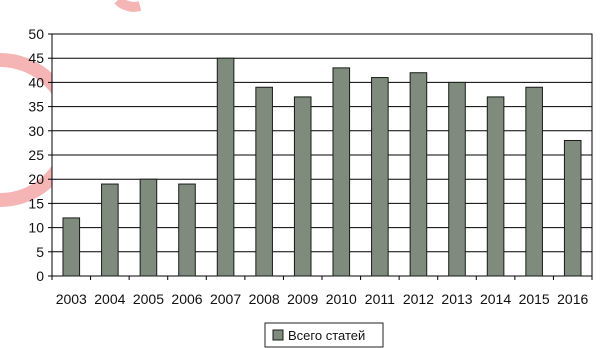 This screenshot has width=602, height=348. I want to click on bar-2013, so click(457, 179).